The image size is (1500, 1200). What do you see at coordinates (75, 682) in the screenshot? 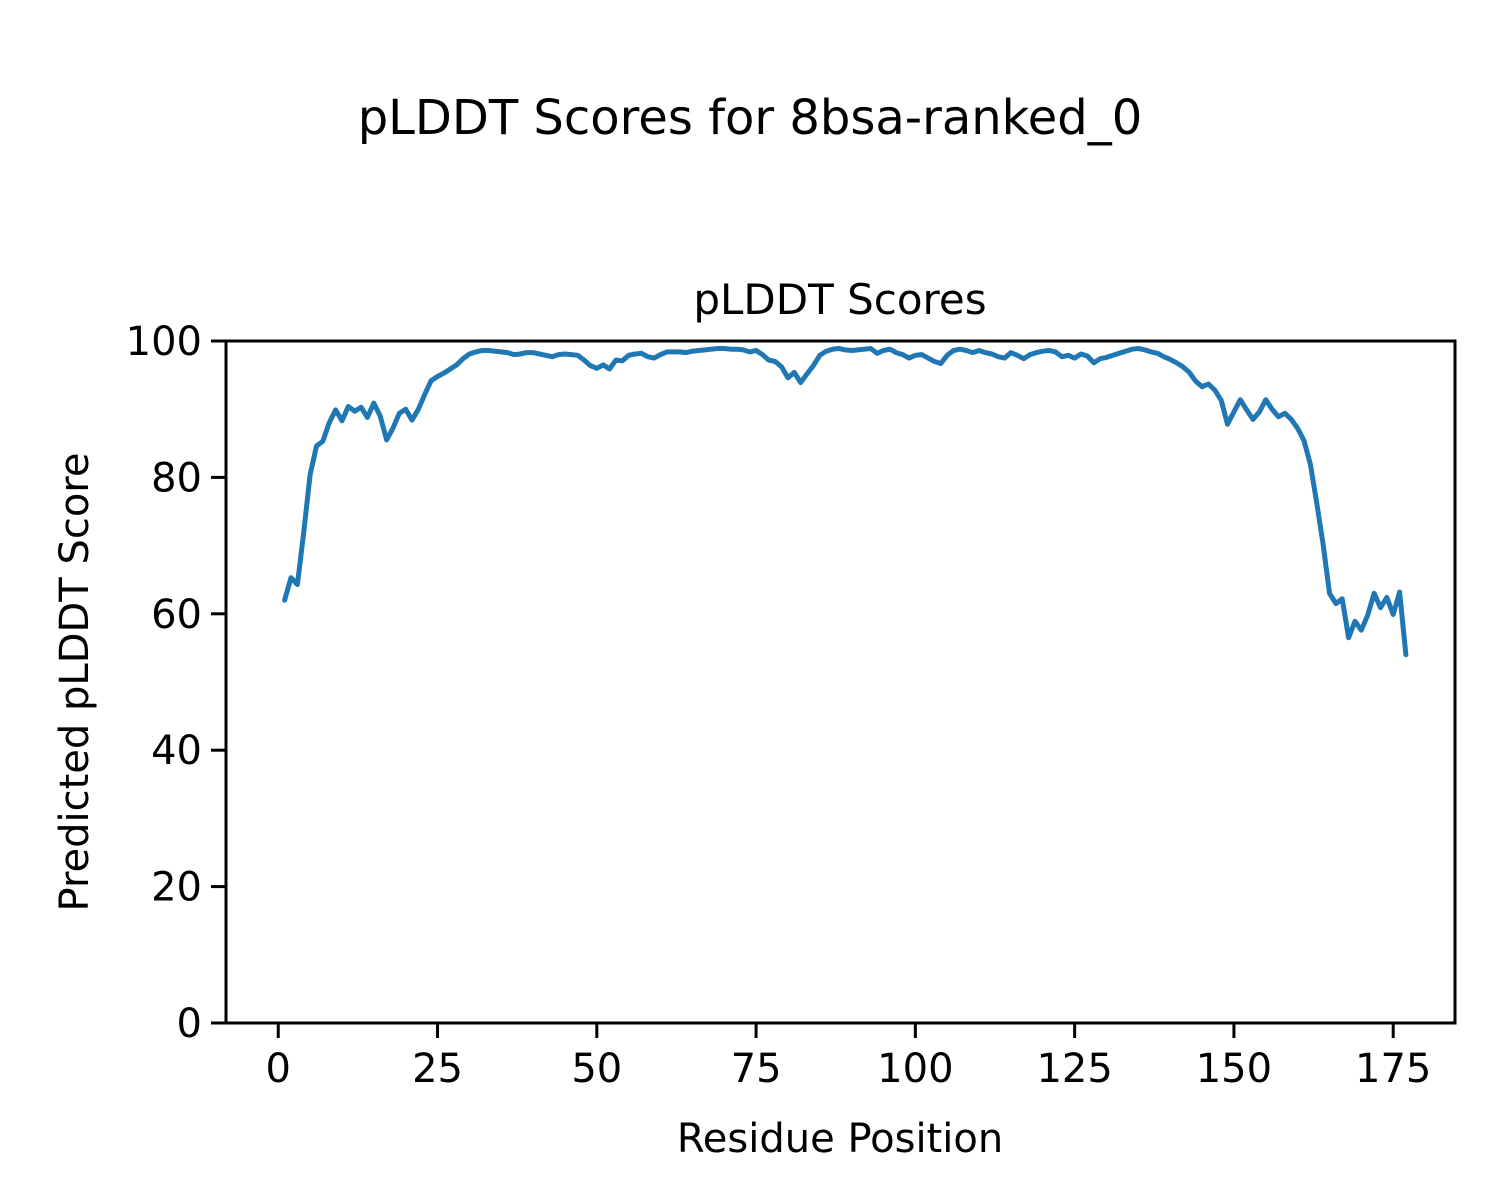
I see `y-axis-label: Predicted pLDDT Score` at bounding box center [75, 682].